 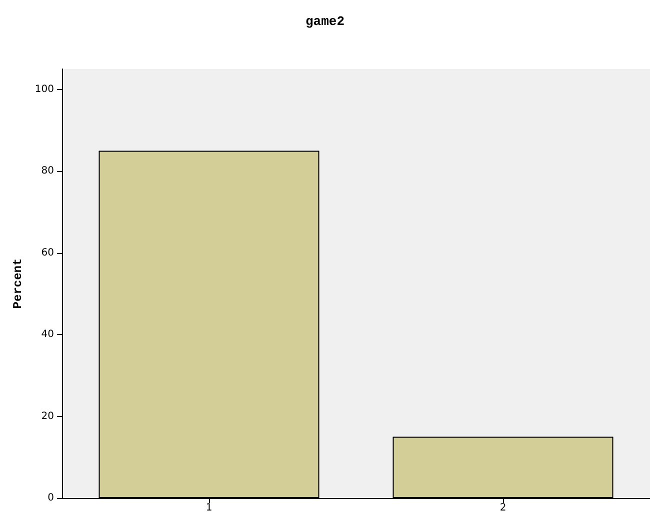 What do you see at coordinates (44, 89) in the screenshot?
I see `y-tick-label: 100` at bounding box center [44, 89].